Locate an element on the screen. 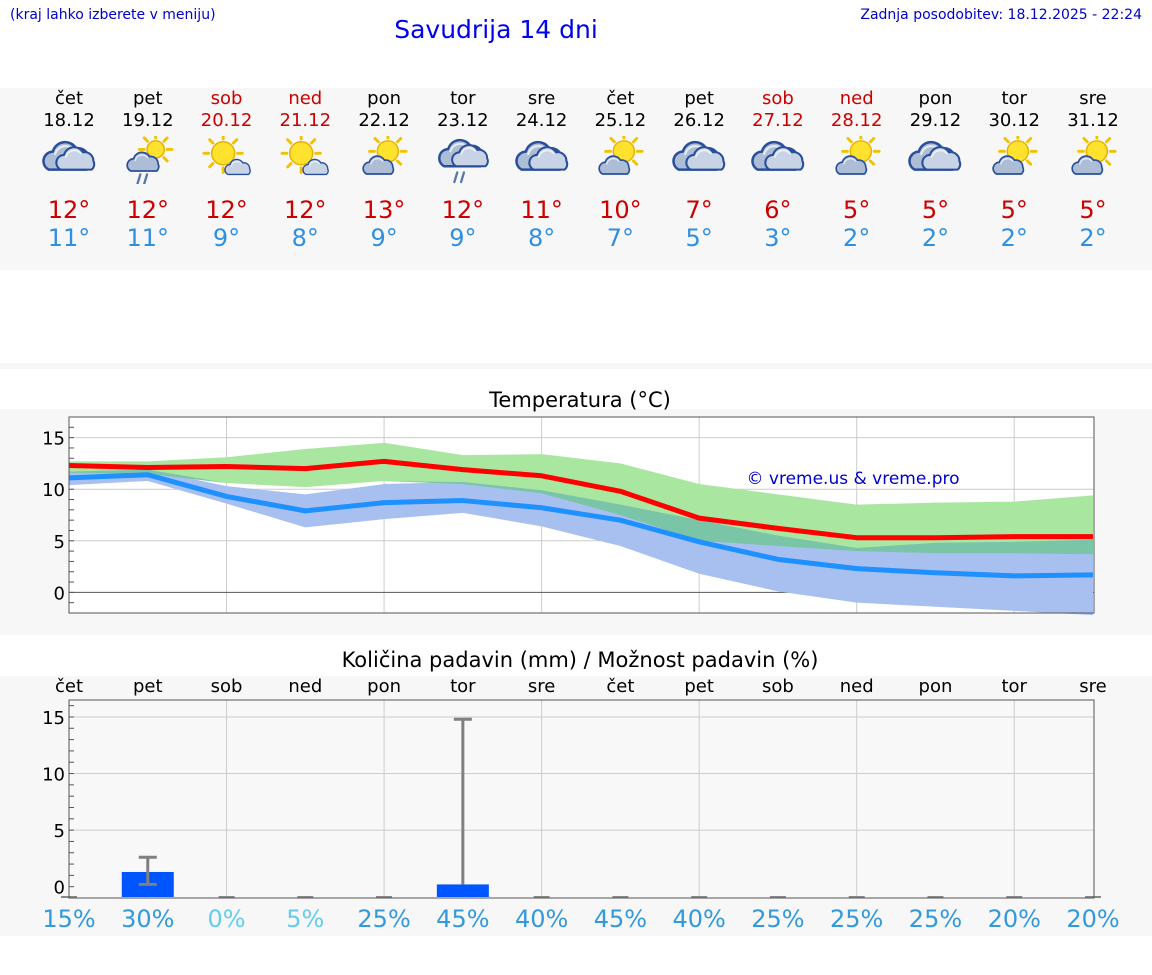 Image resolution: width=1152 pixels, height=975 pixels. day-date: 25.12 is located at coordinates (620, 120).